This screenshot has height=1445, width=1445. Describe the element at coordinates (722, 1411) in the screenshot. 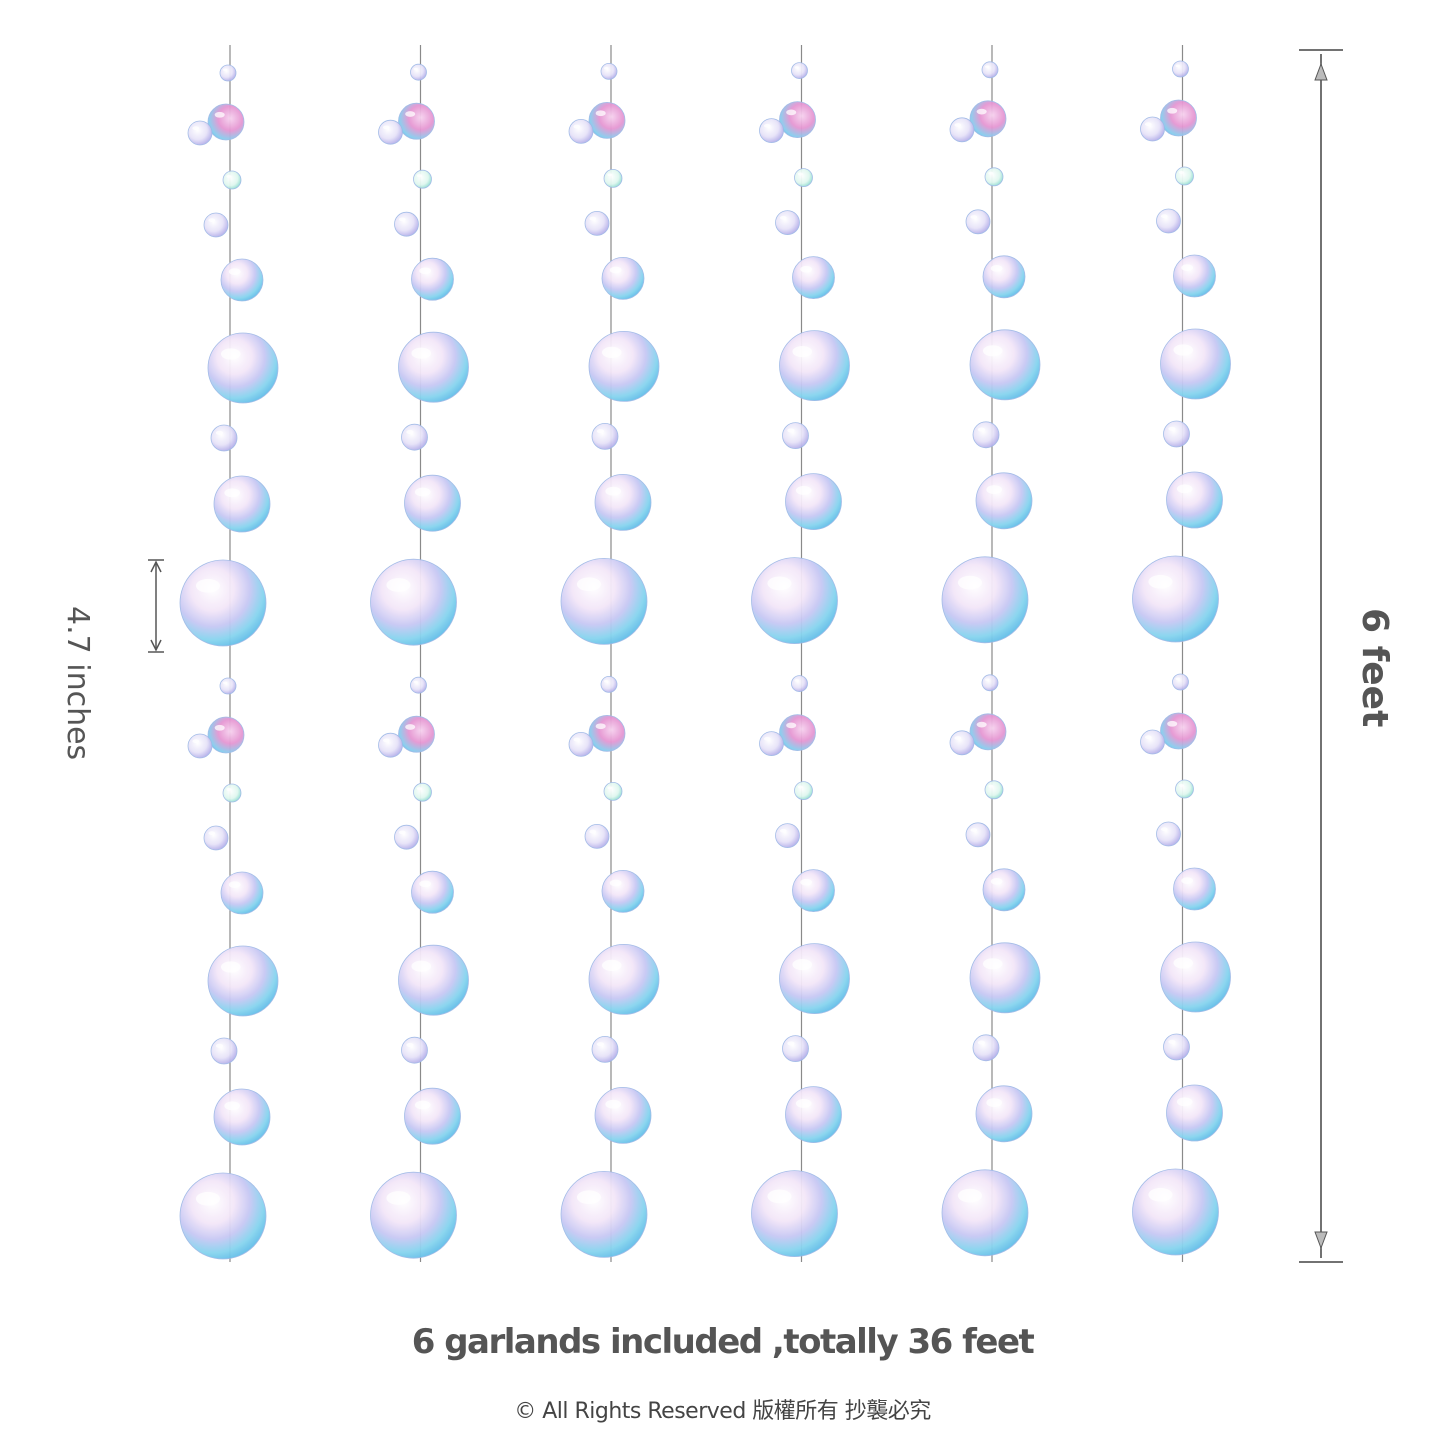

I see `copyright-notice: © All Rights Reserved 版權所有 抄襲必究` at that location.